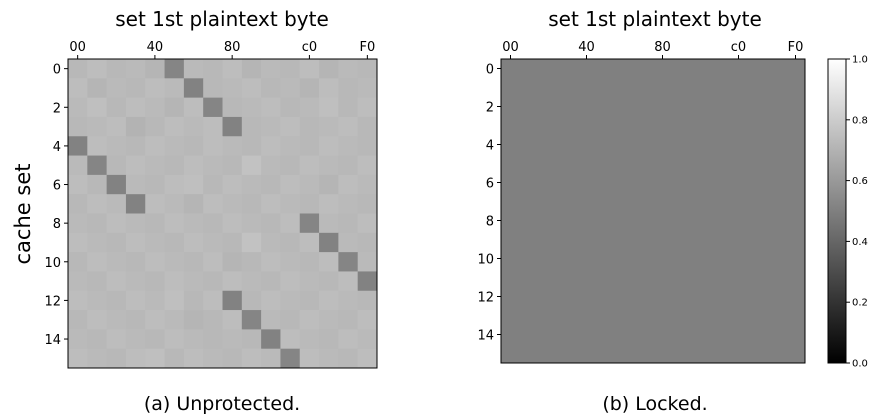 Image resolution: width=878 pixels, height=418 pixels. What do you see at coordinates (309, 47) in the screenshot?
I see `x-tick-label: c0` at bounding box center [309, 47].